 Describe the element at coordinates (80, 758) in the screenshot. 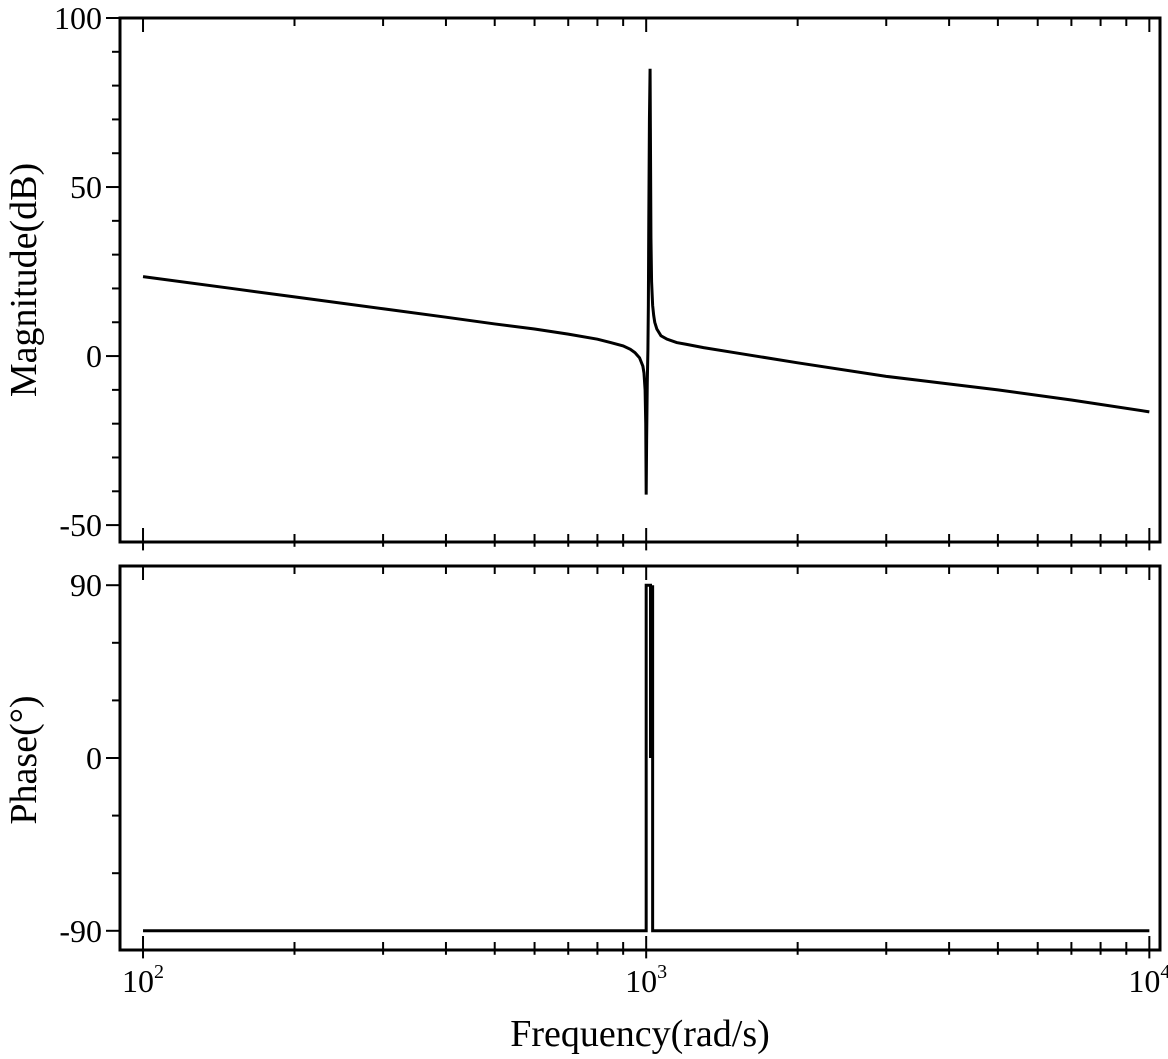

I see `phase-y-tick-labels: -90 0 90` at that location.